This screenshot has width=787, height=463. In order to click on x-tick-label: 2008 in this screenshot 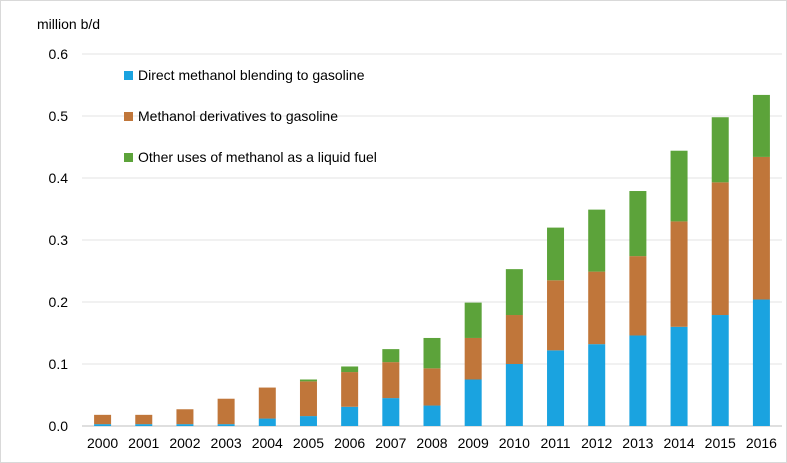, I will do `click(431, 443)`.